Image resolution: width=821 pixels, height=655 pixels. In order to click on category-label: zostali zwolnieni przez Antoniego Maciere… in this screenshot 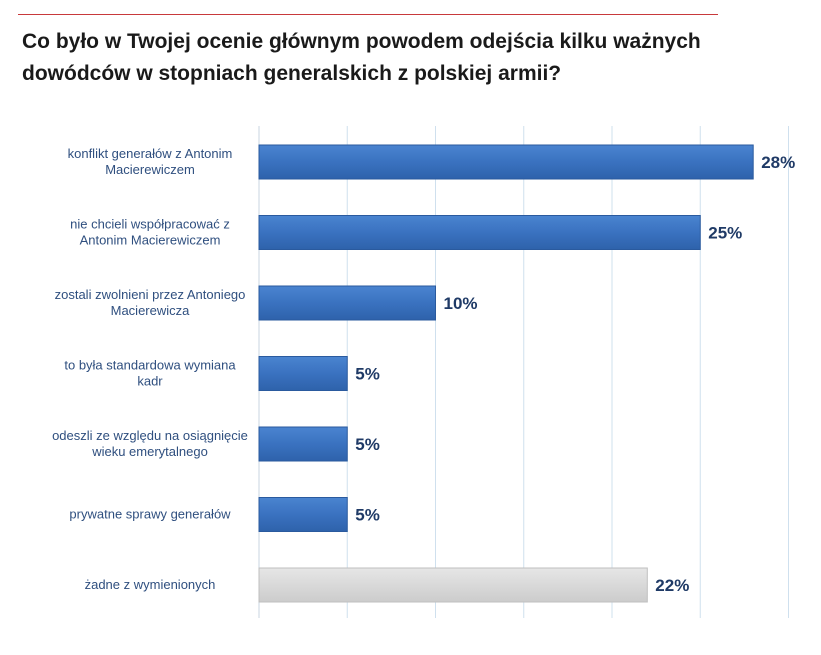, I will do `click(150, 302)`.